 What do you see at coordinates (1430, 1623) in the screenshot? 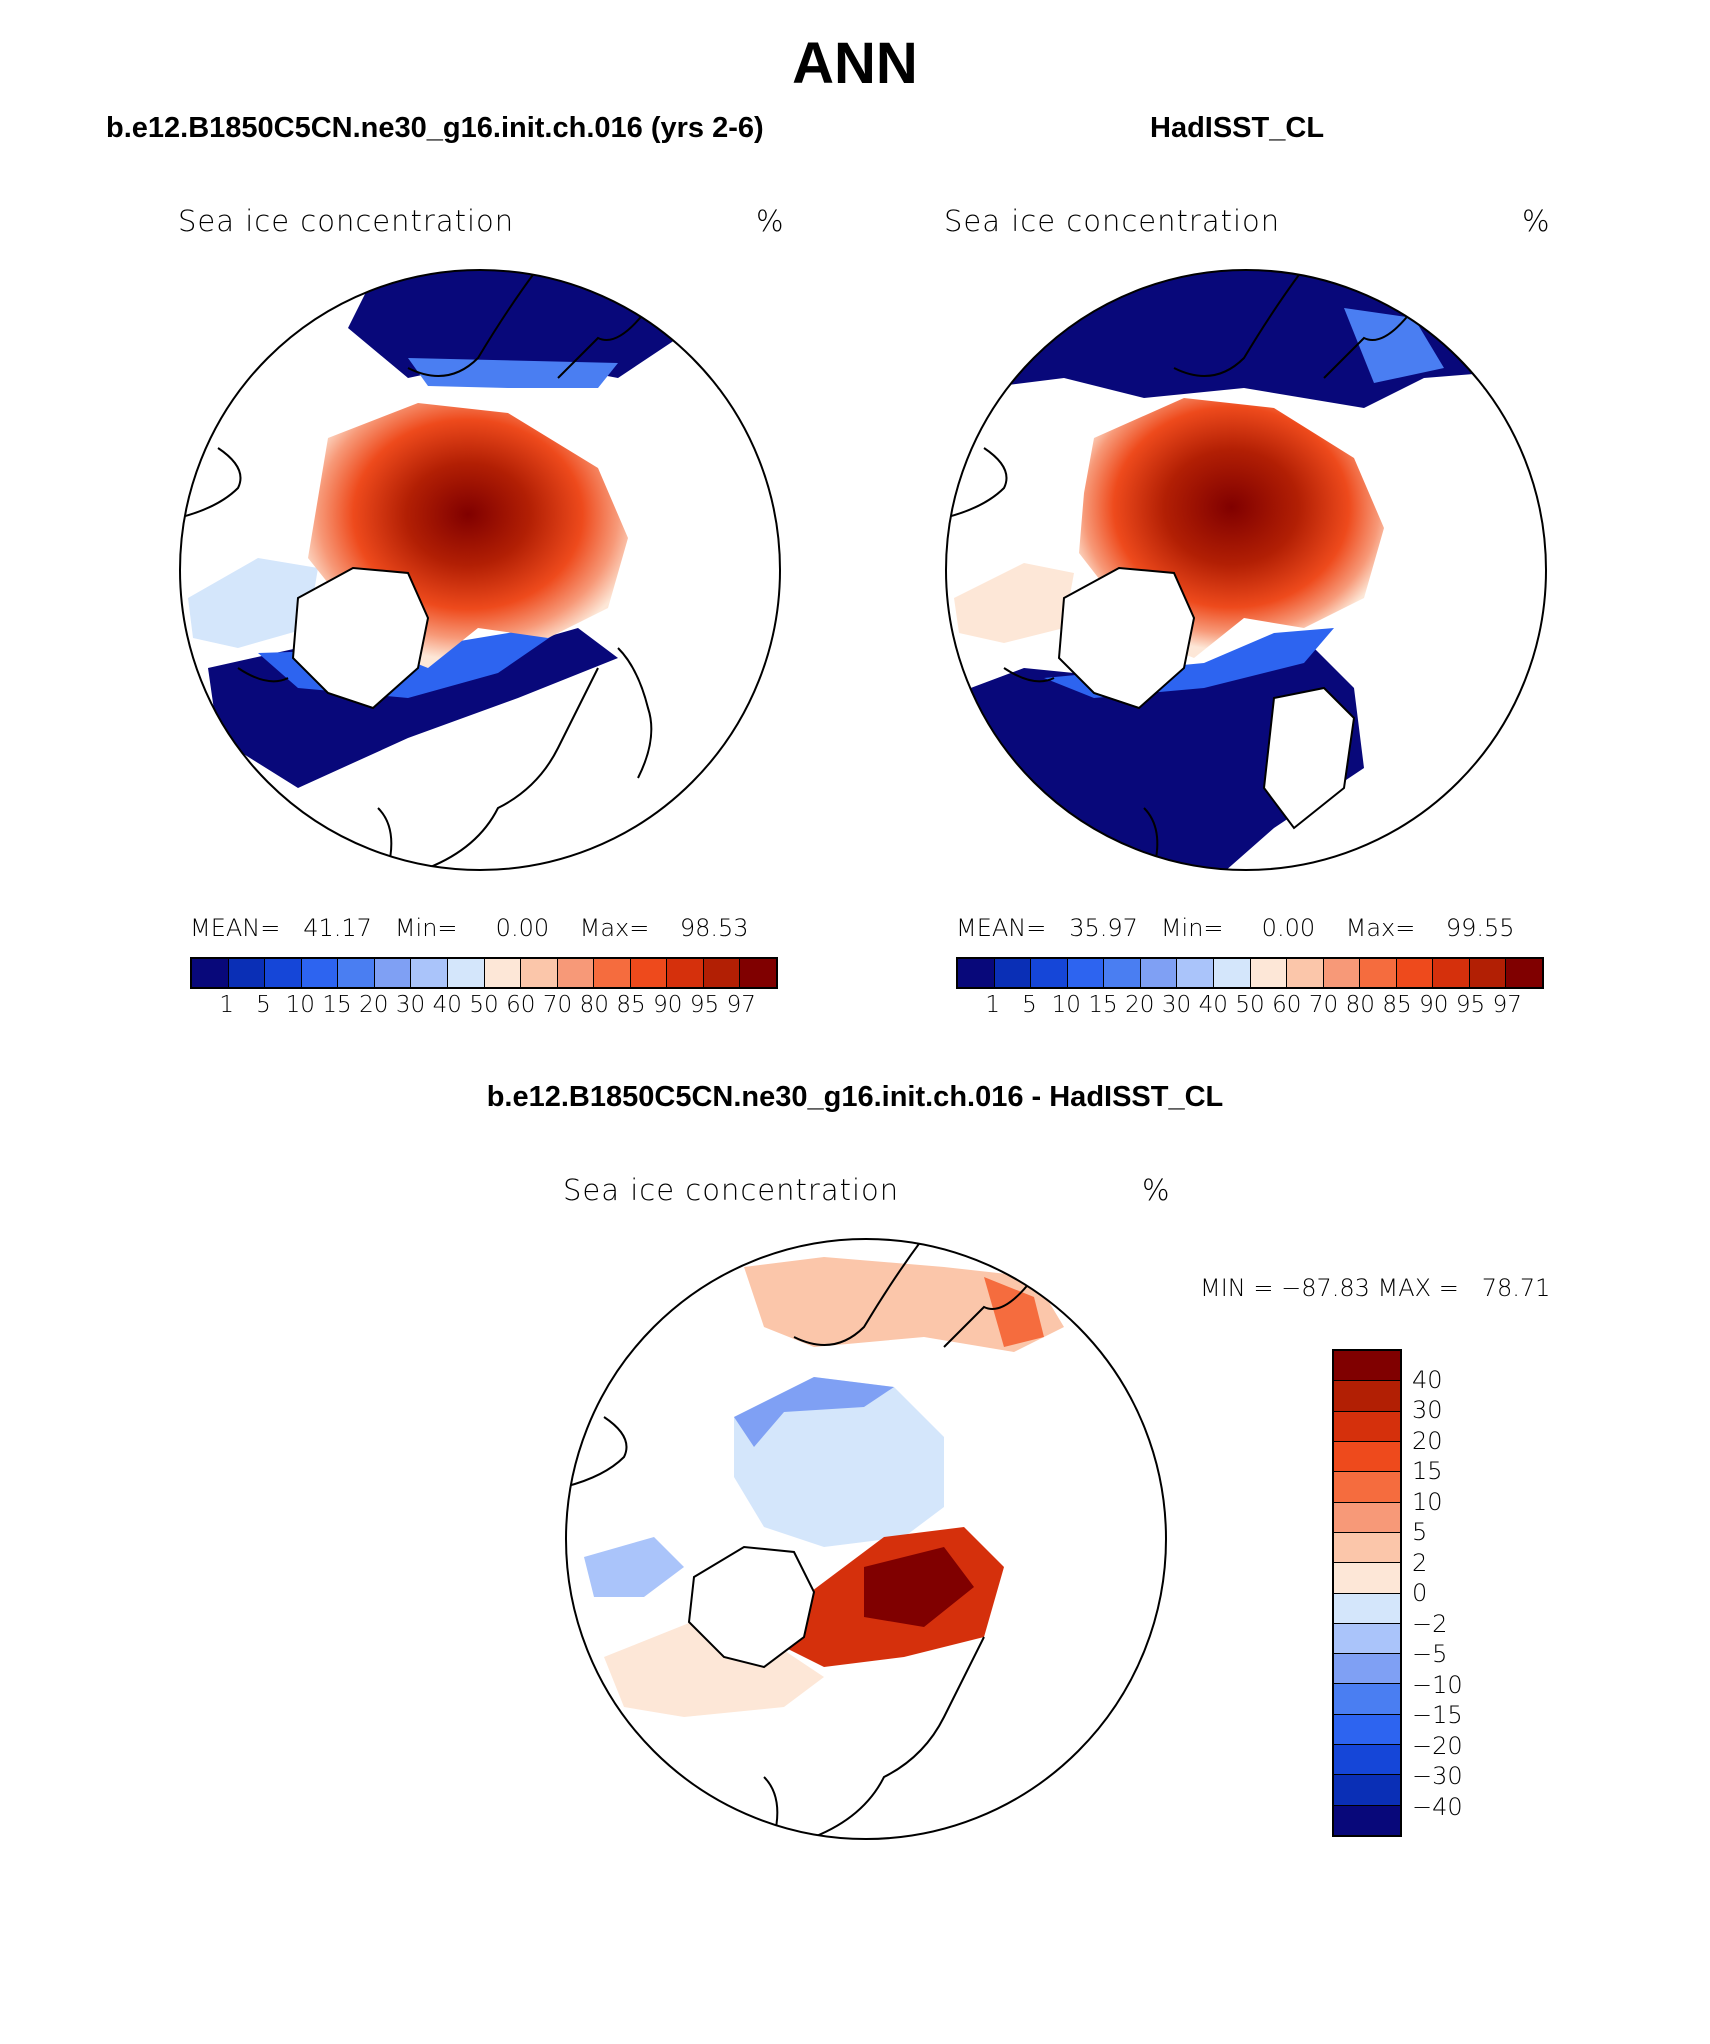
I see `diff-colorbar-tick-label: −2` at bounding box center [1430, 1623].